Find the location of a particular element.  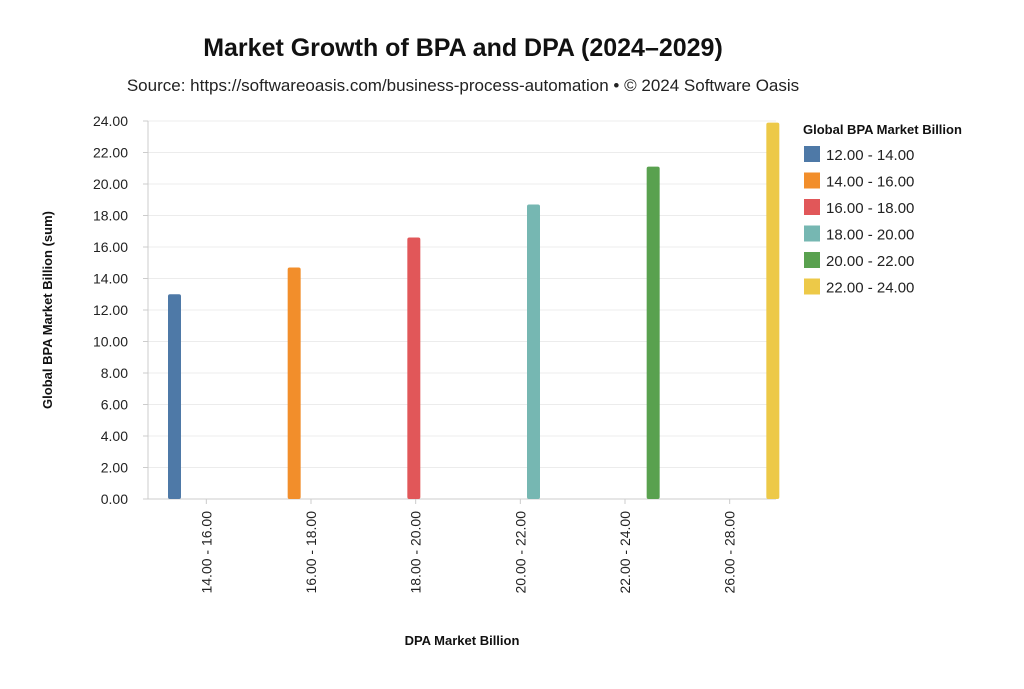

y-tick-label: 20.00 is located at coordinates (110, 184).